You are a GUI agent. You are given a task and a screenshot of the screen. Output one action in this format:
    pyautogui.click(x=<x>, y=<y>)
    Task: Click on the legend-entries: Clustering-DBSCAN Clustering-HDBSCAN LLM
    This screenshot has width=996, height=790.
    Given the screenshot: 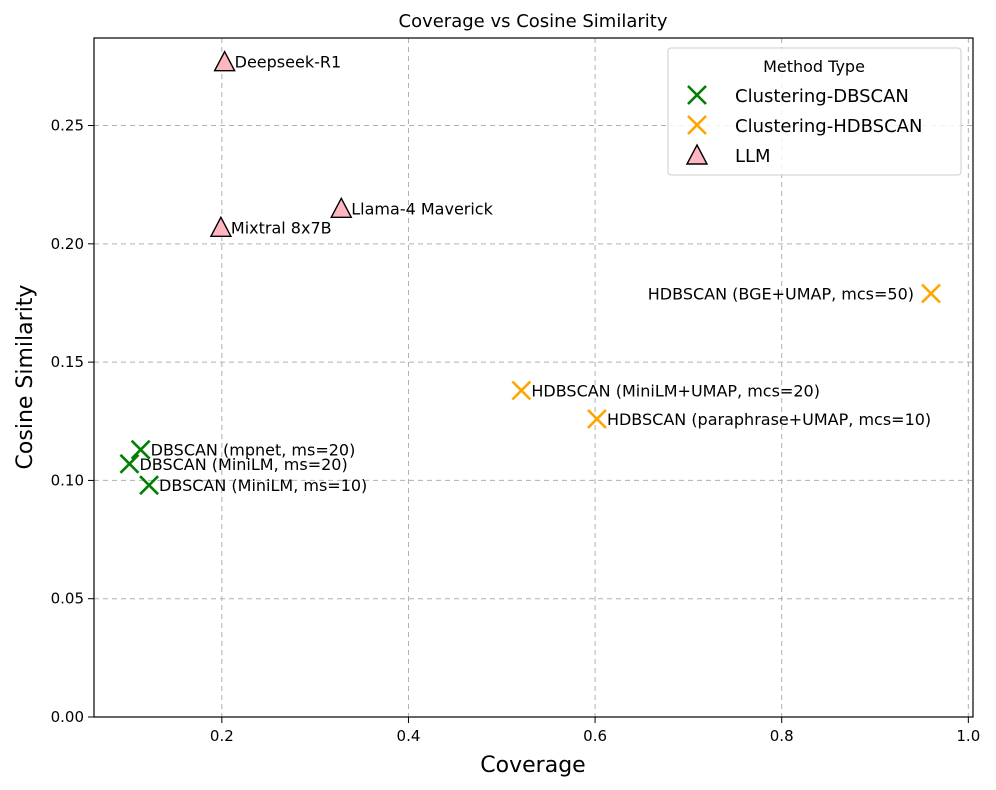 What is the action you would take?
    pyautogui.click(x=803, y=126)
    